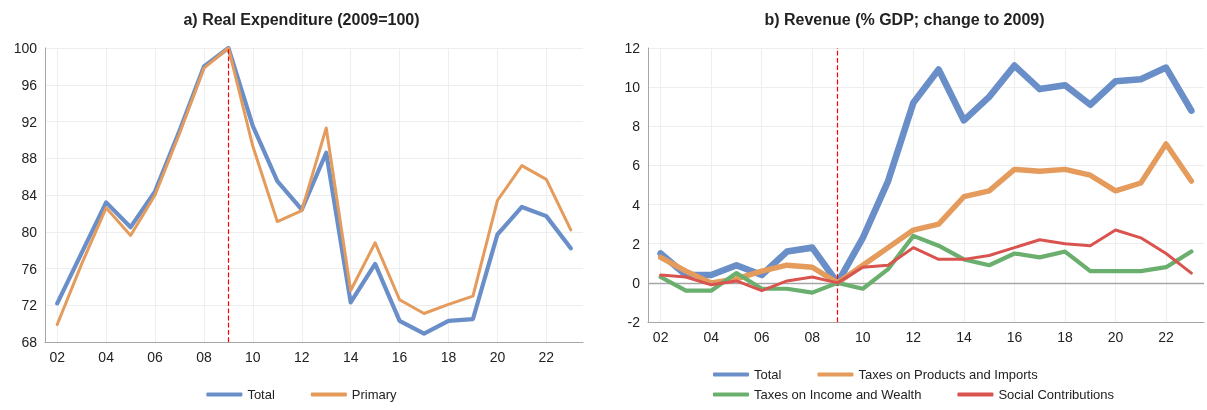 The image size is (1207, 410). Describe the element at coordinates (29, 121) in the screenshot. I see `y-tick-label: 92` at that location.